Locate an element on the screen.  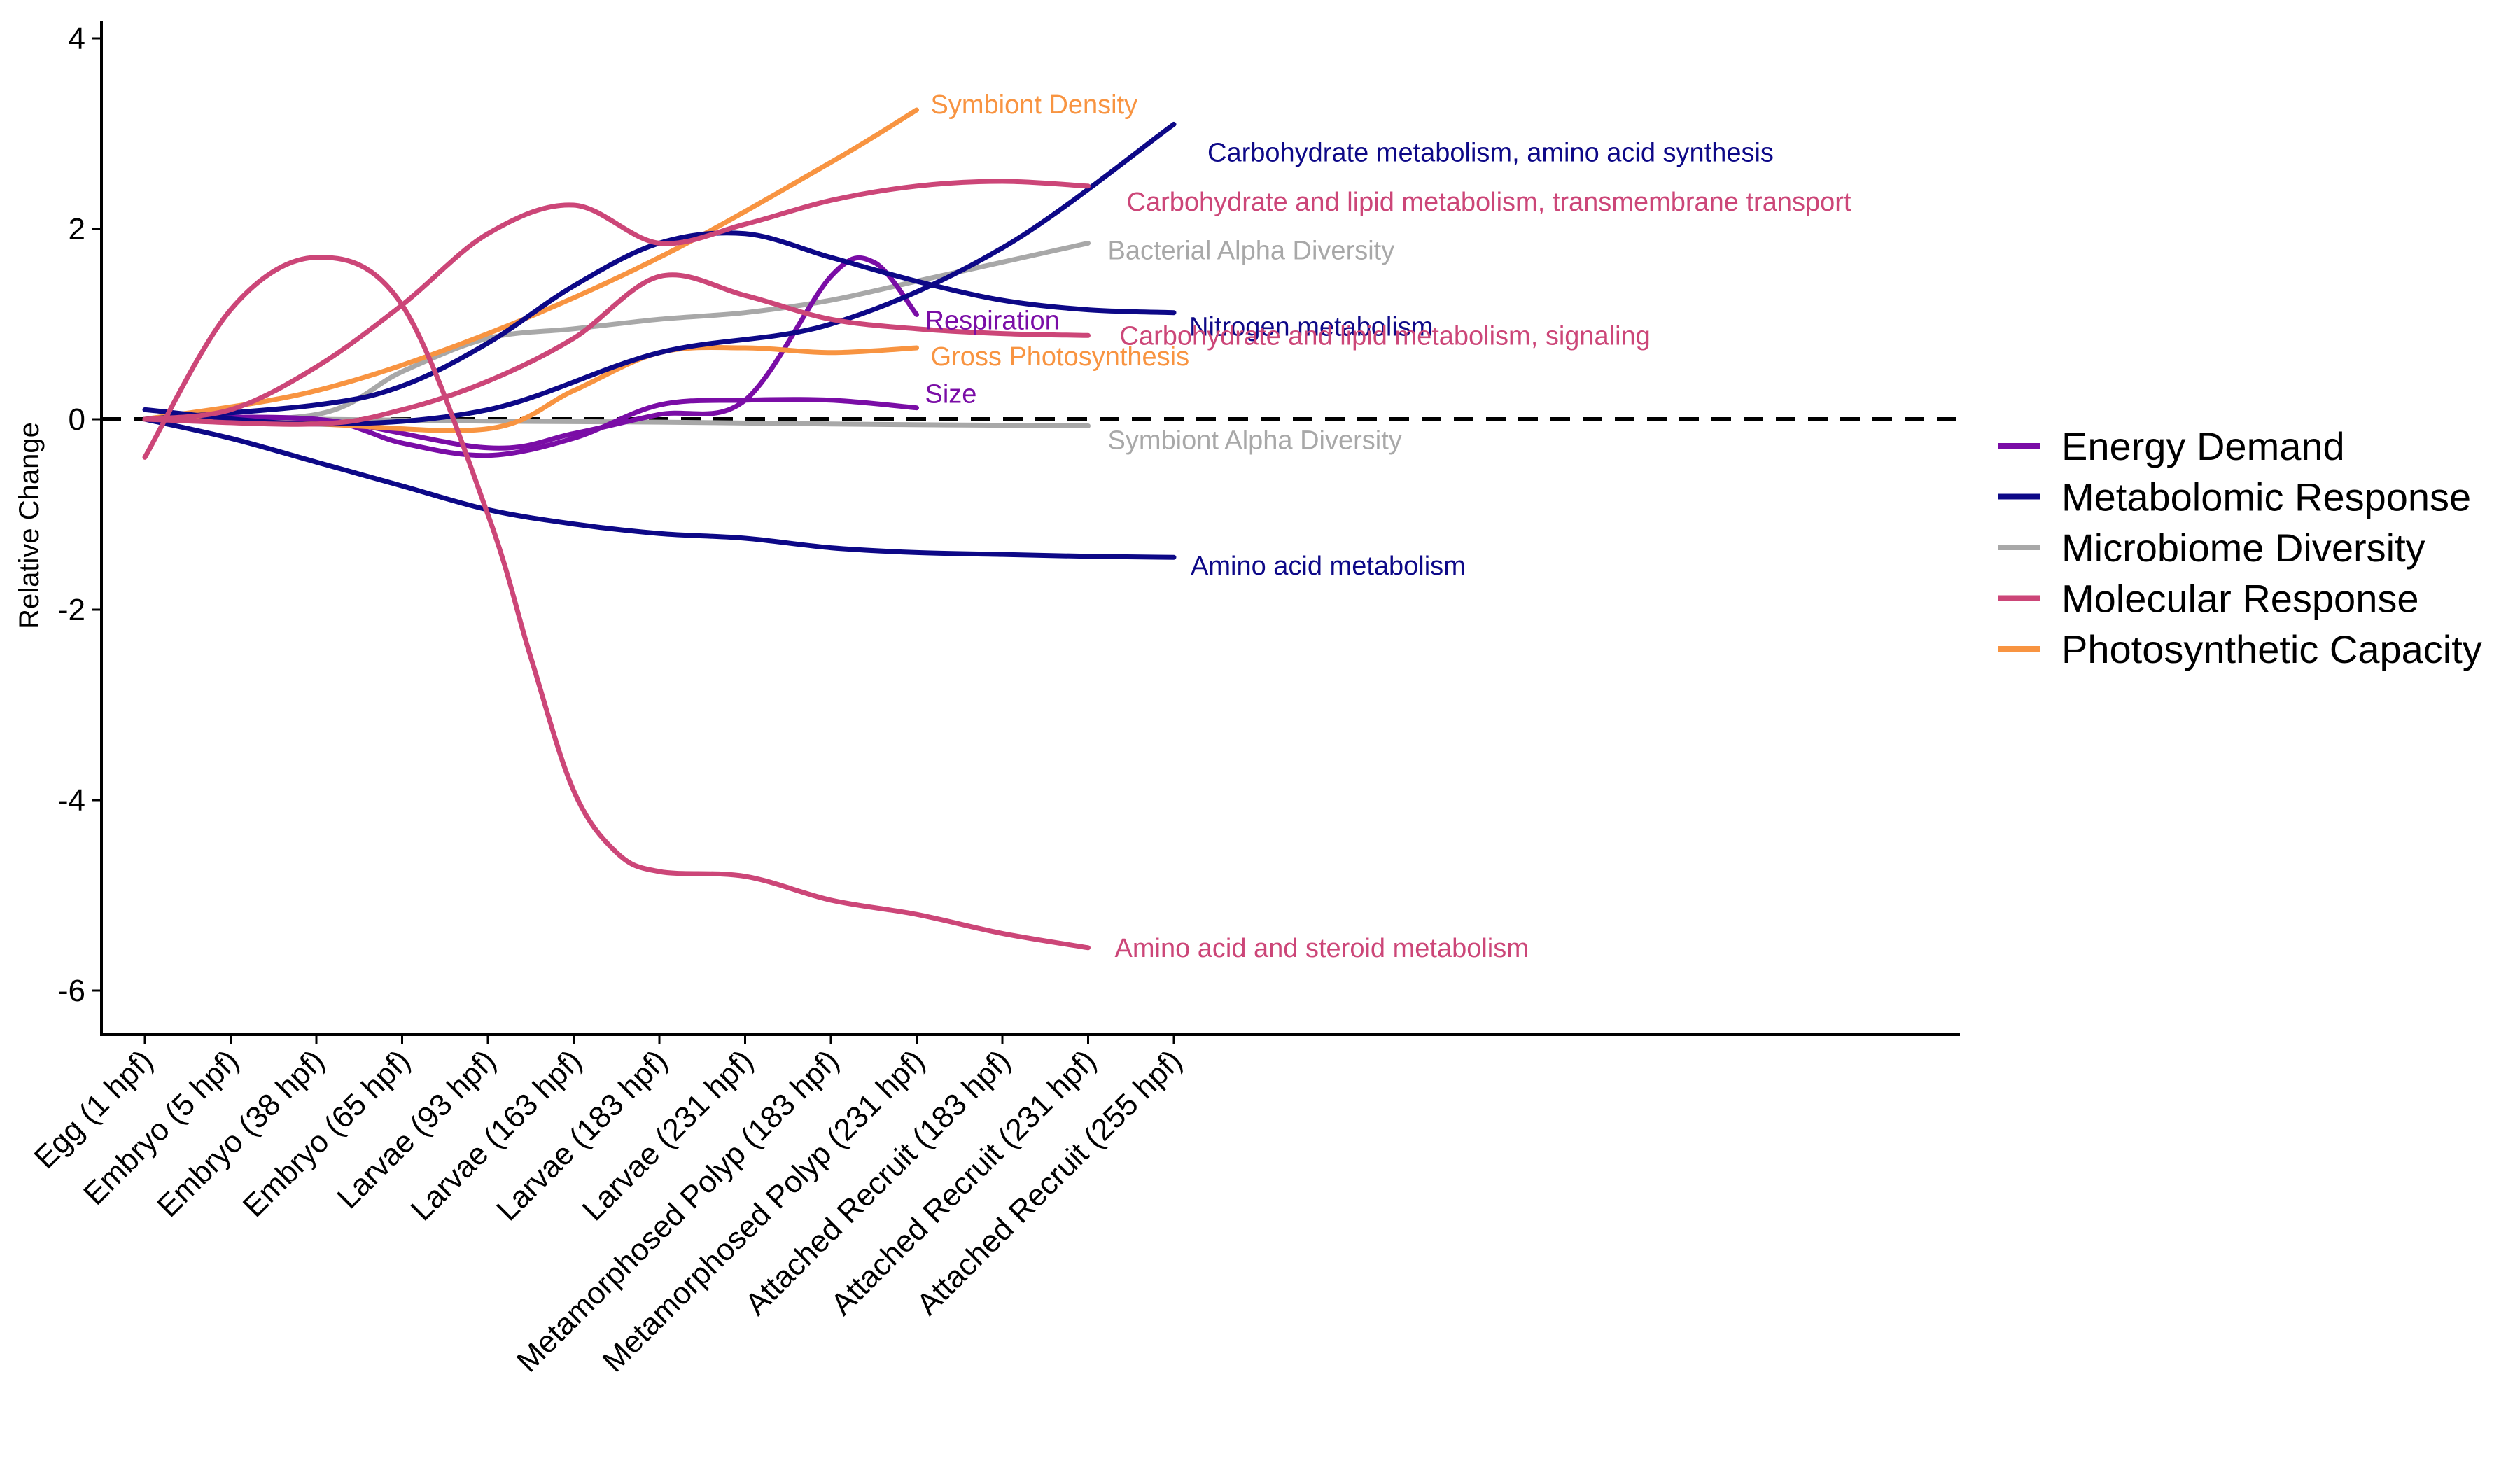
legend-label: Metabolomic Response is located at coordinates (2266, 497).